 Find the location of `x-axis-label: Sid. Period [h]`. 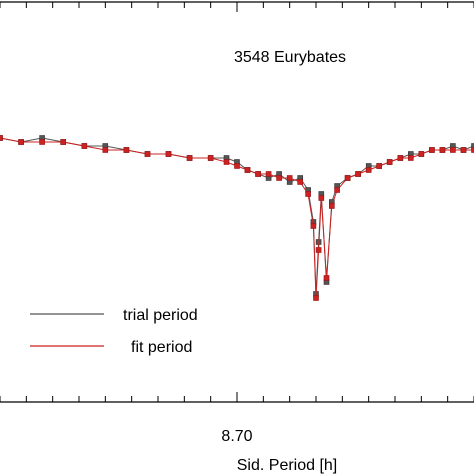

x-axis-label: Sid. Period [h] is located at coordinates (287, 465).